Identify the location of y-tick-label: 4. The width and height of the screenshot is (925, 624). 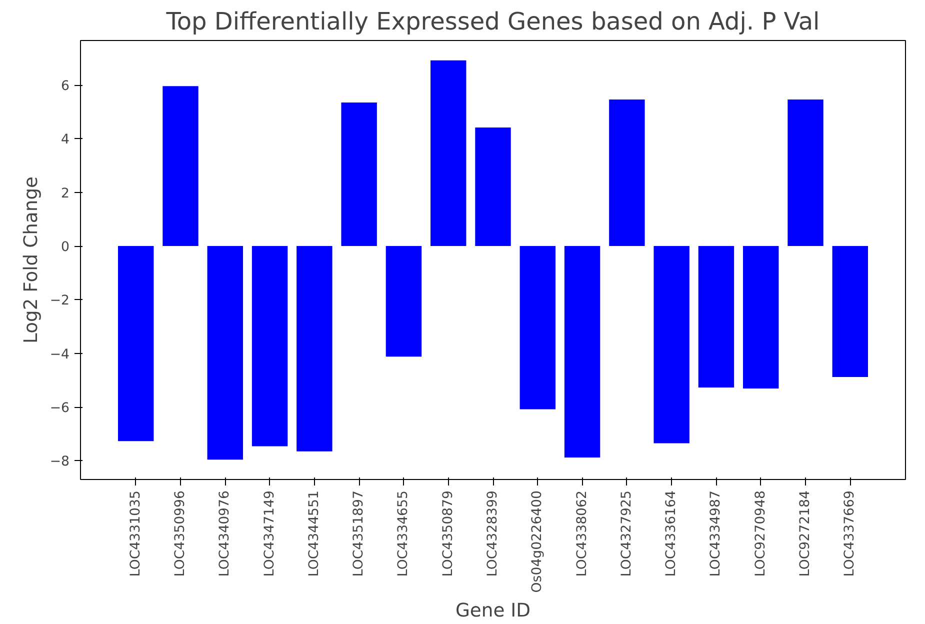
(65, 140).